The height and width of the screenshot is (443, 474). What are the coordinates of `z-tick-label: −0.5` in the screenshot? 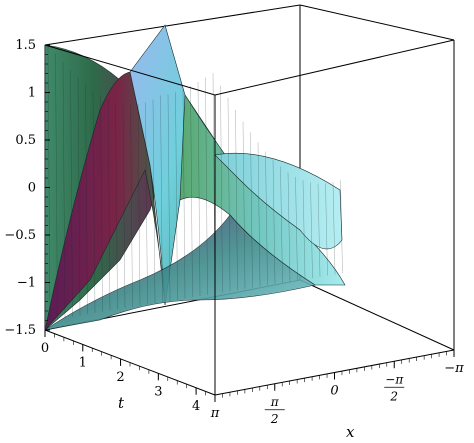 It's located at (20, 235).